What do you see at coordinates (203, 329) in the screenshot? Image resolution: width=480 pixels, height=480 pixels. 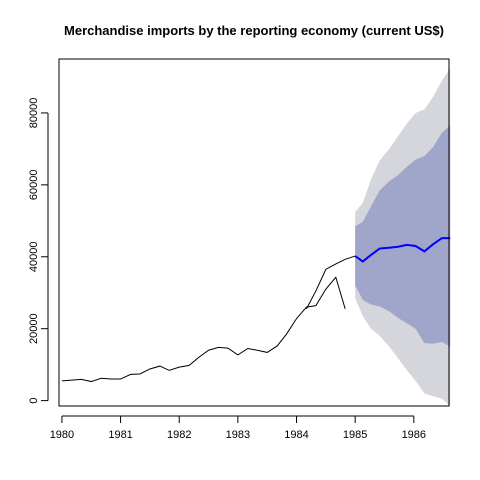 I see `history-line` at bounding box center [203, 329].